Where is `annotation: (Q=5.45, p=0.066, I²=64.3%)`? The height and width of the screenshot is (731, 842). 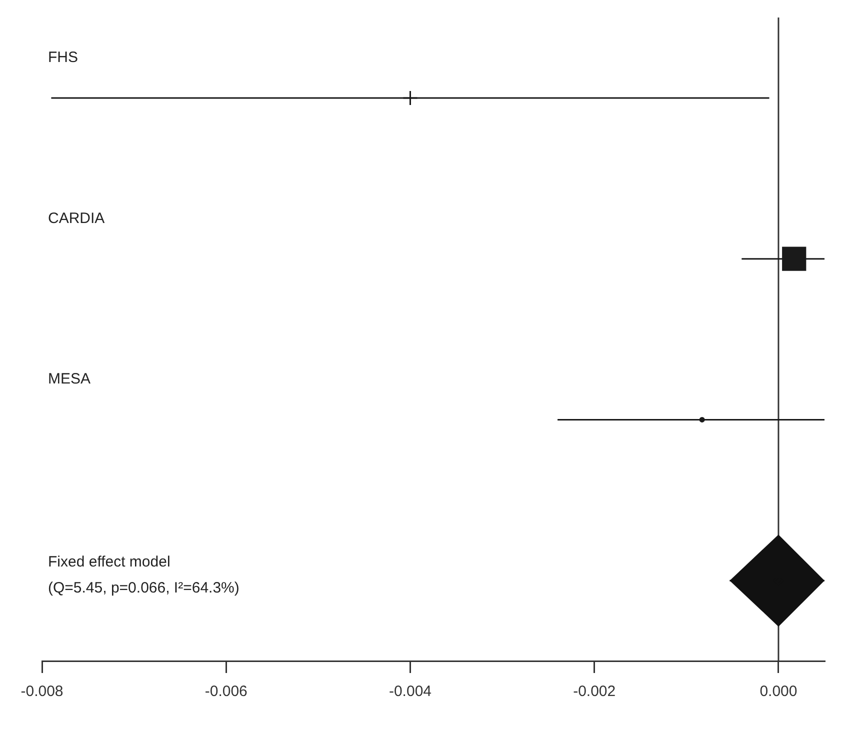
annotation: (Q=5.45, p=0.066, I²=64.3%) is located at coordinates (144, 588).